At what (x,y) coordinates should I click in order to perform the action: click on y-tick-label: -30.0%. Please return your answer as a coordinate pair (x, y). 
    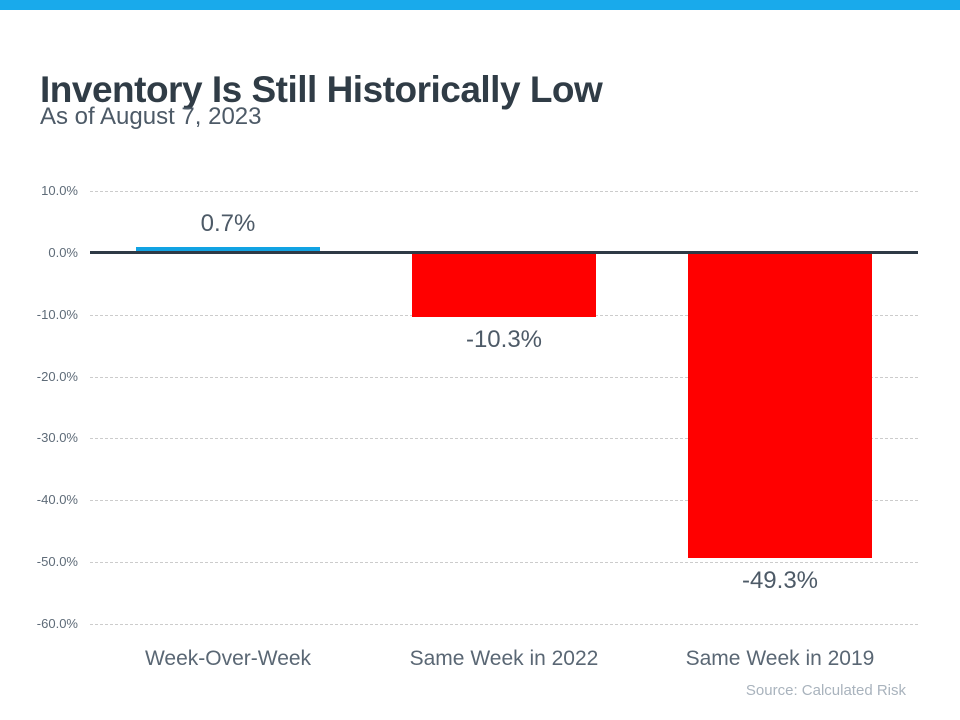
    Looking at the image, I should click on (57, 438).